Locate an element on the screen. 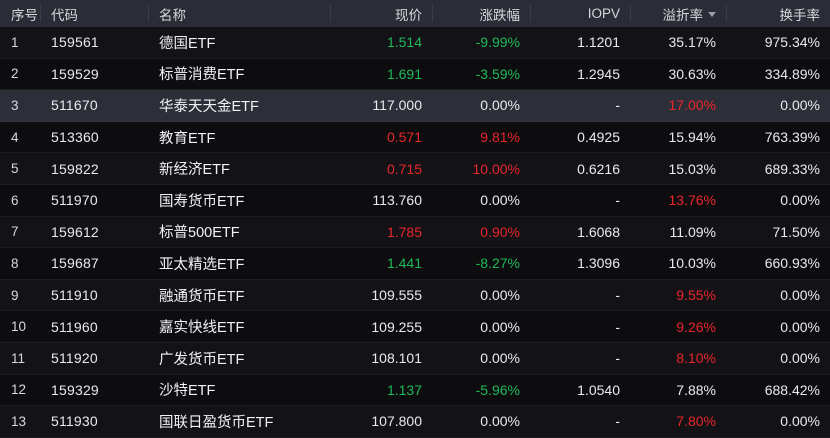  cell-turnover: 763.39% is located at coordinates (792, 137).